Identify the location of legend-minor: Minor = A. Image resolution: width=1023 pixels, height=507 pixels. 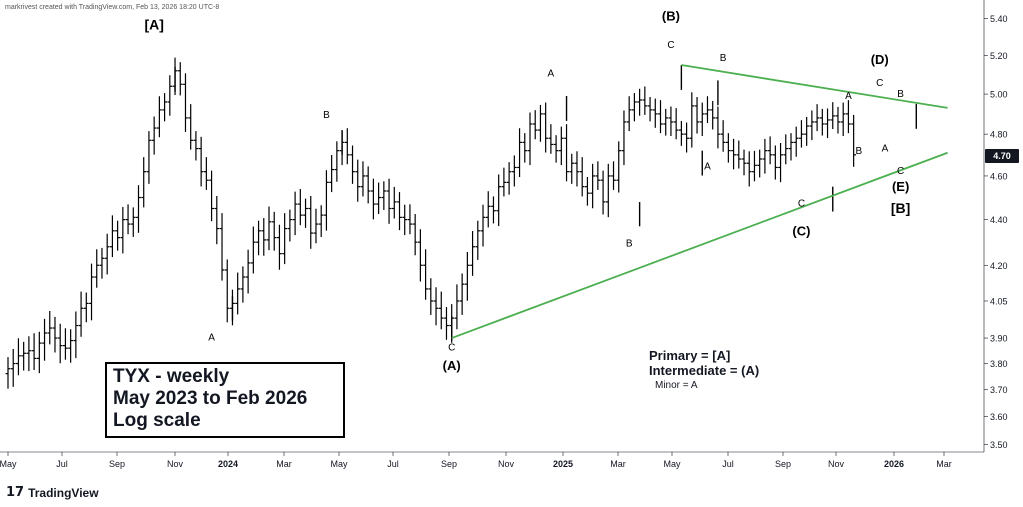
(676, 385).